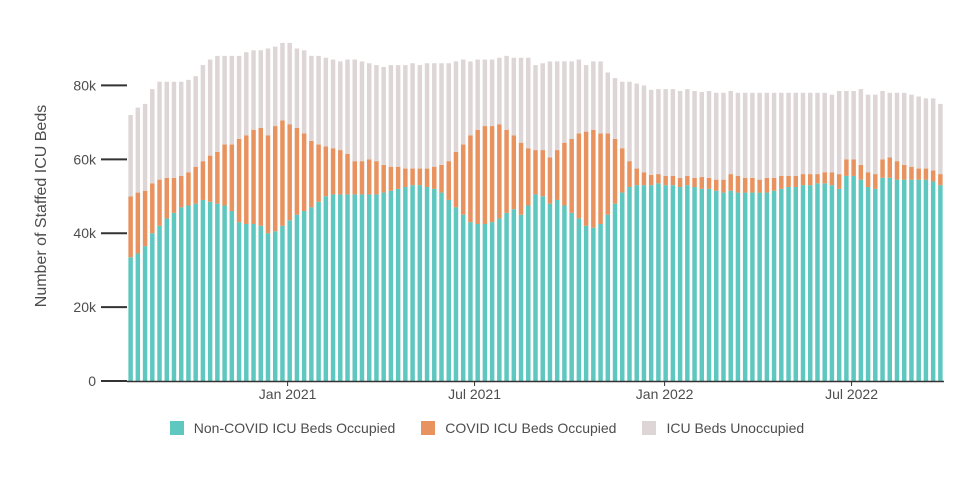  What do you see at coordinates (518, 428) in the screenshot?
I see `legend-item-covid: COVID ICU Beds Occupied` at bounding box center [518, 428].